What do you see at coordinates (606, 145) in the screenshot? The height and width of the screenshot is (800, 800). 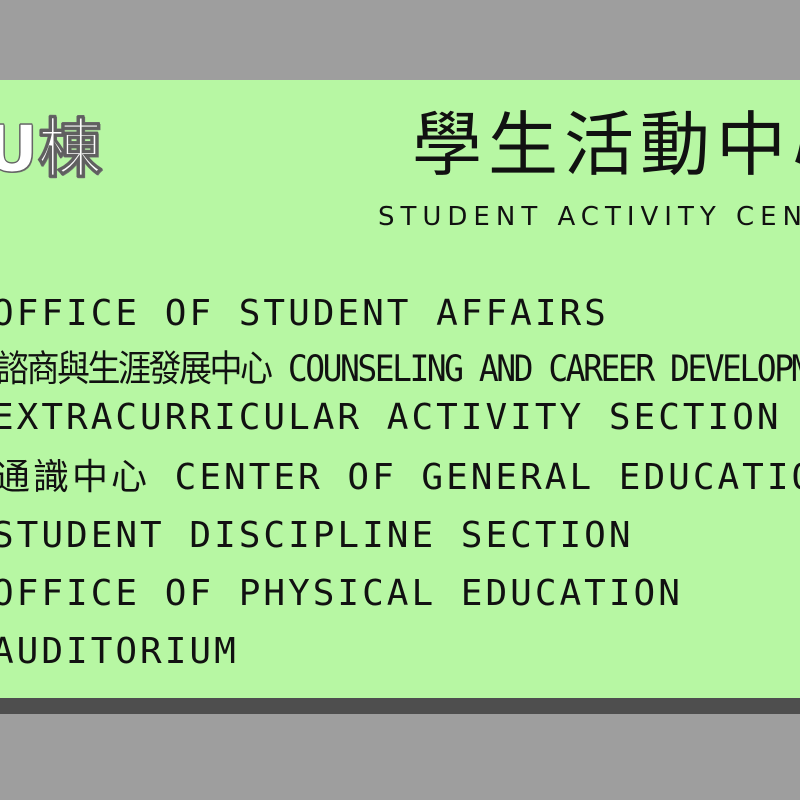 I see `sign-title-chinese: 學生活動中心` at bounding box center [606, 145].